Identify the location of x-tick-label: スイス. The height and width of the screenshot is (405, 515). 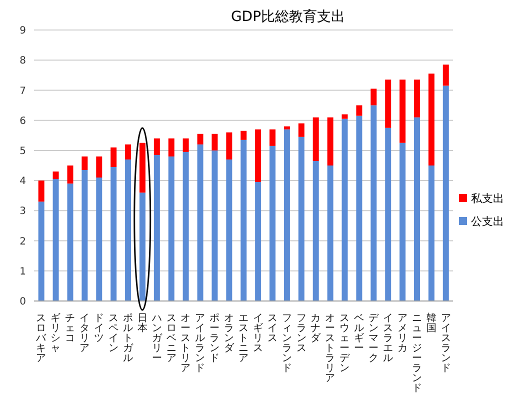
(272, 328).